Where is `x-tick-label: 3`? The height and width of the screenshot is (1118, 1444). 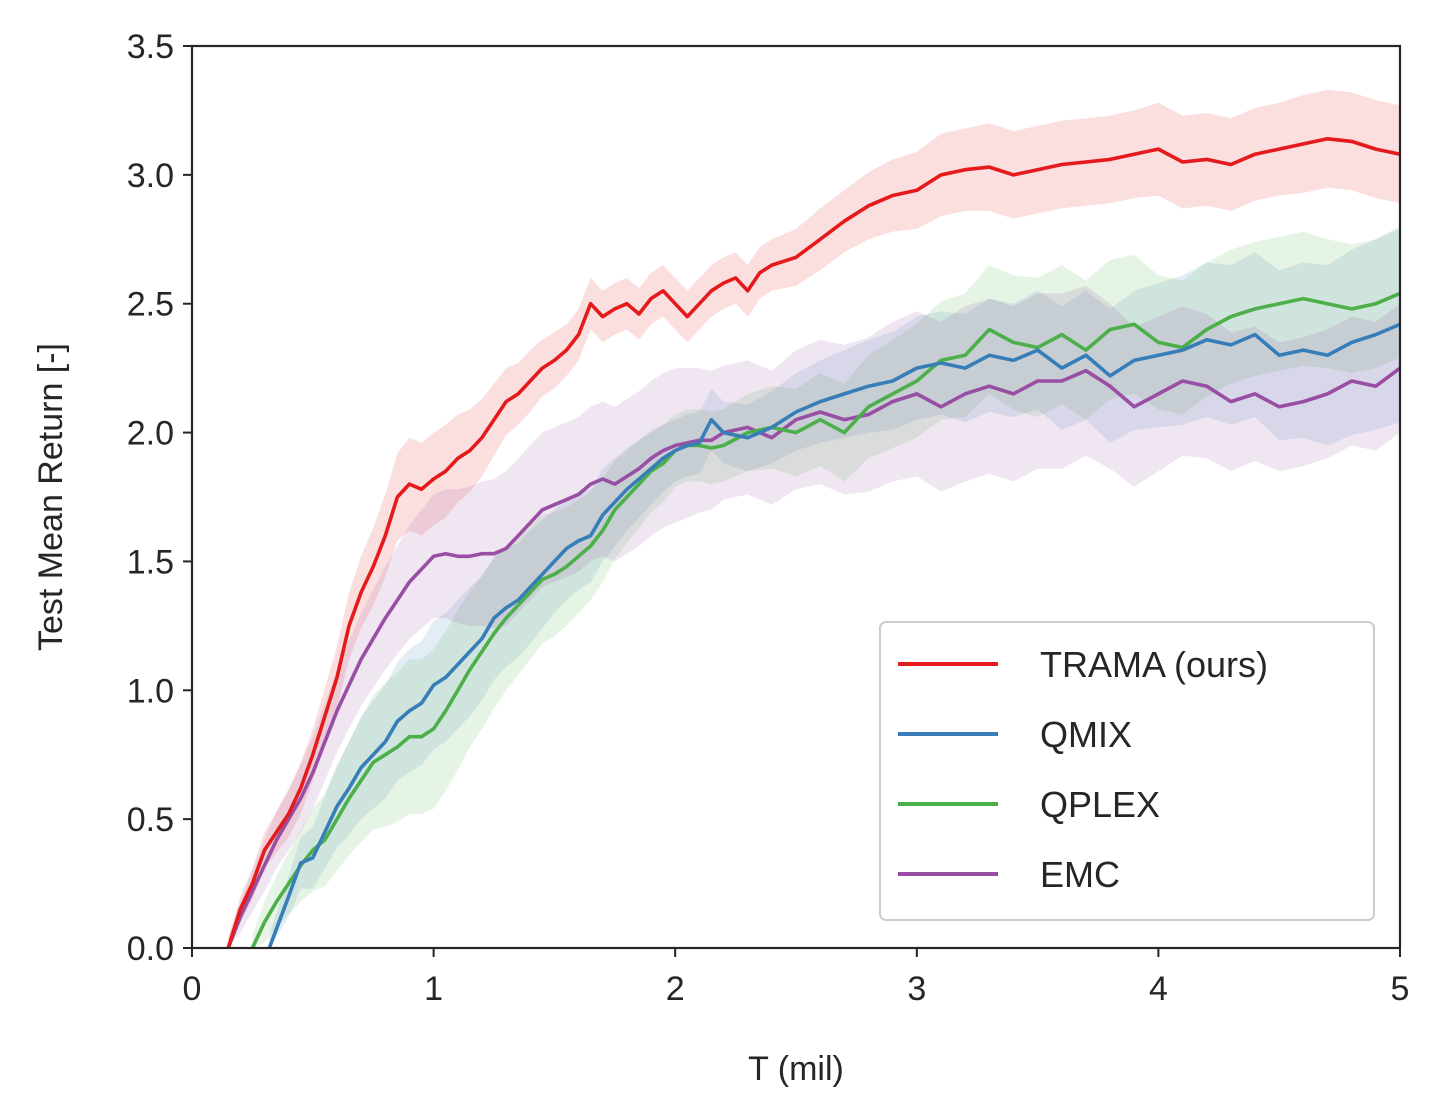
x-tick-label: 3 is located at coordinates (916, 989).